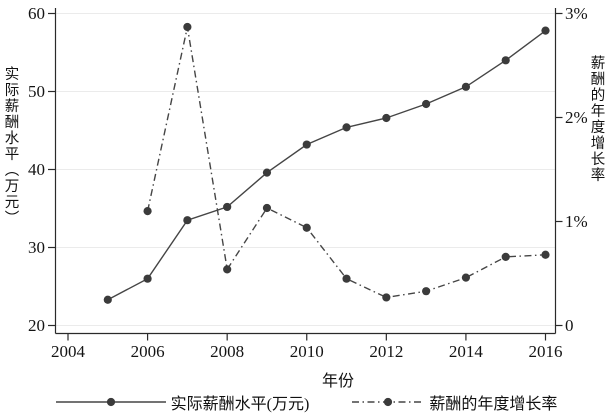  Describe the element at coordinates (36, 247) in the screenshot. I see `svg-text: 30` at that location.